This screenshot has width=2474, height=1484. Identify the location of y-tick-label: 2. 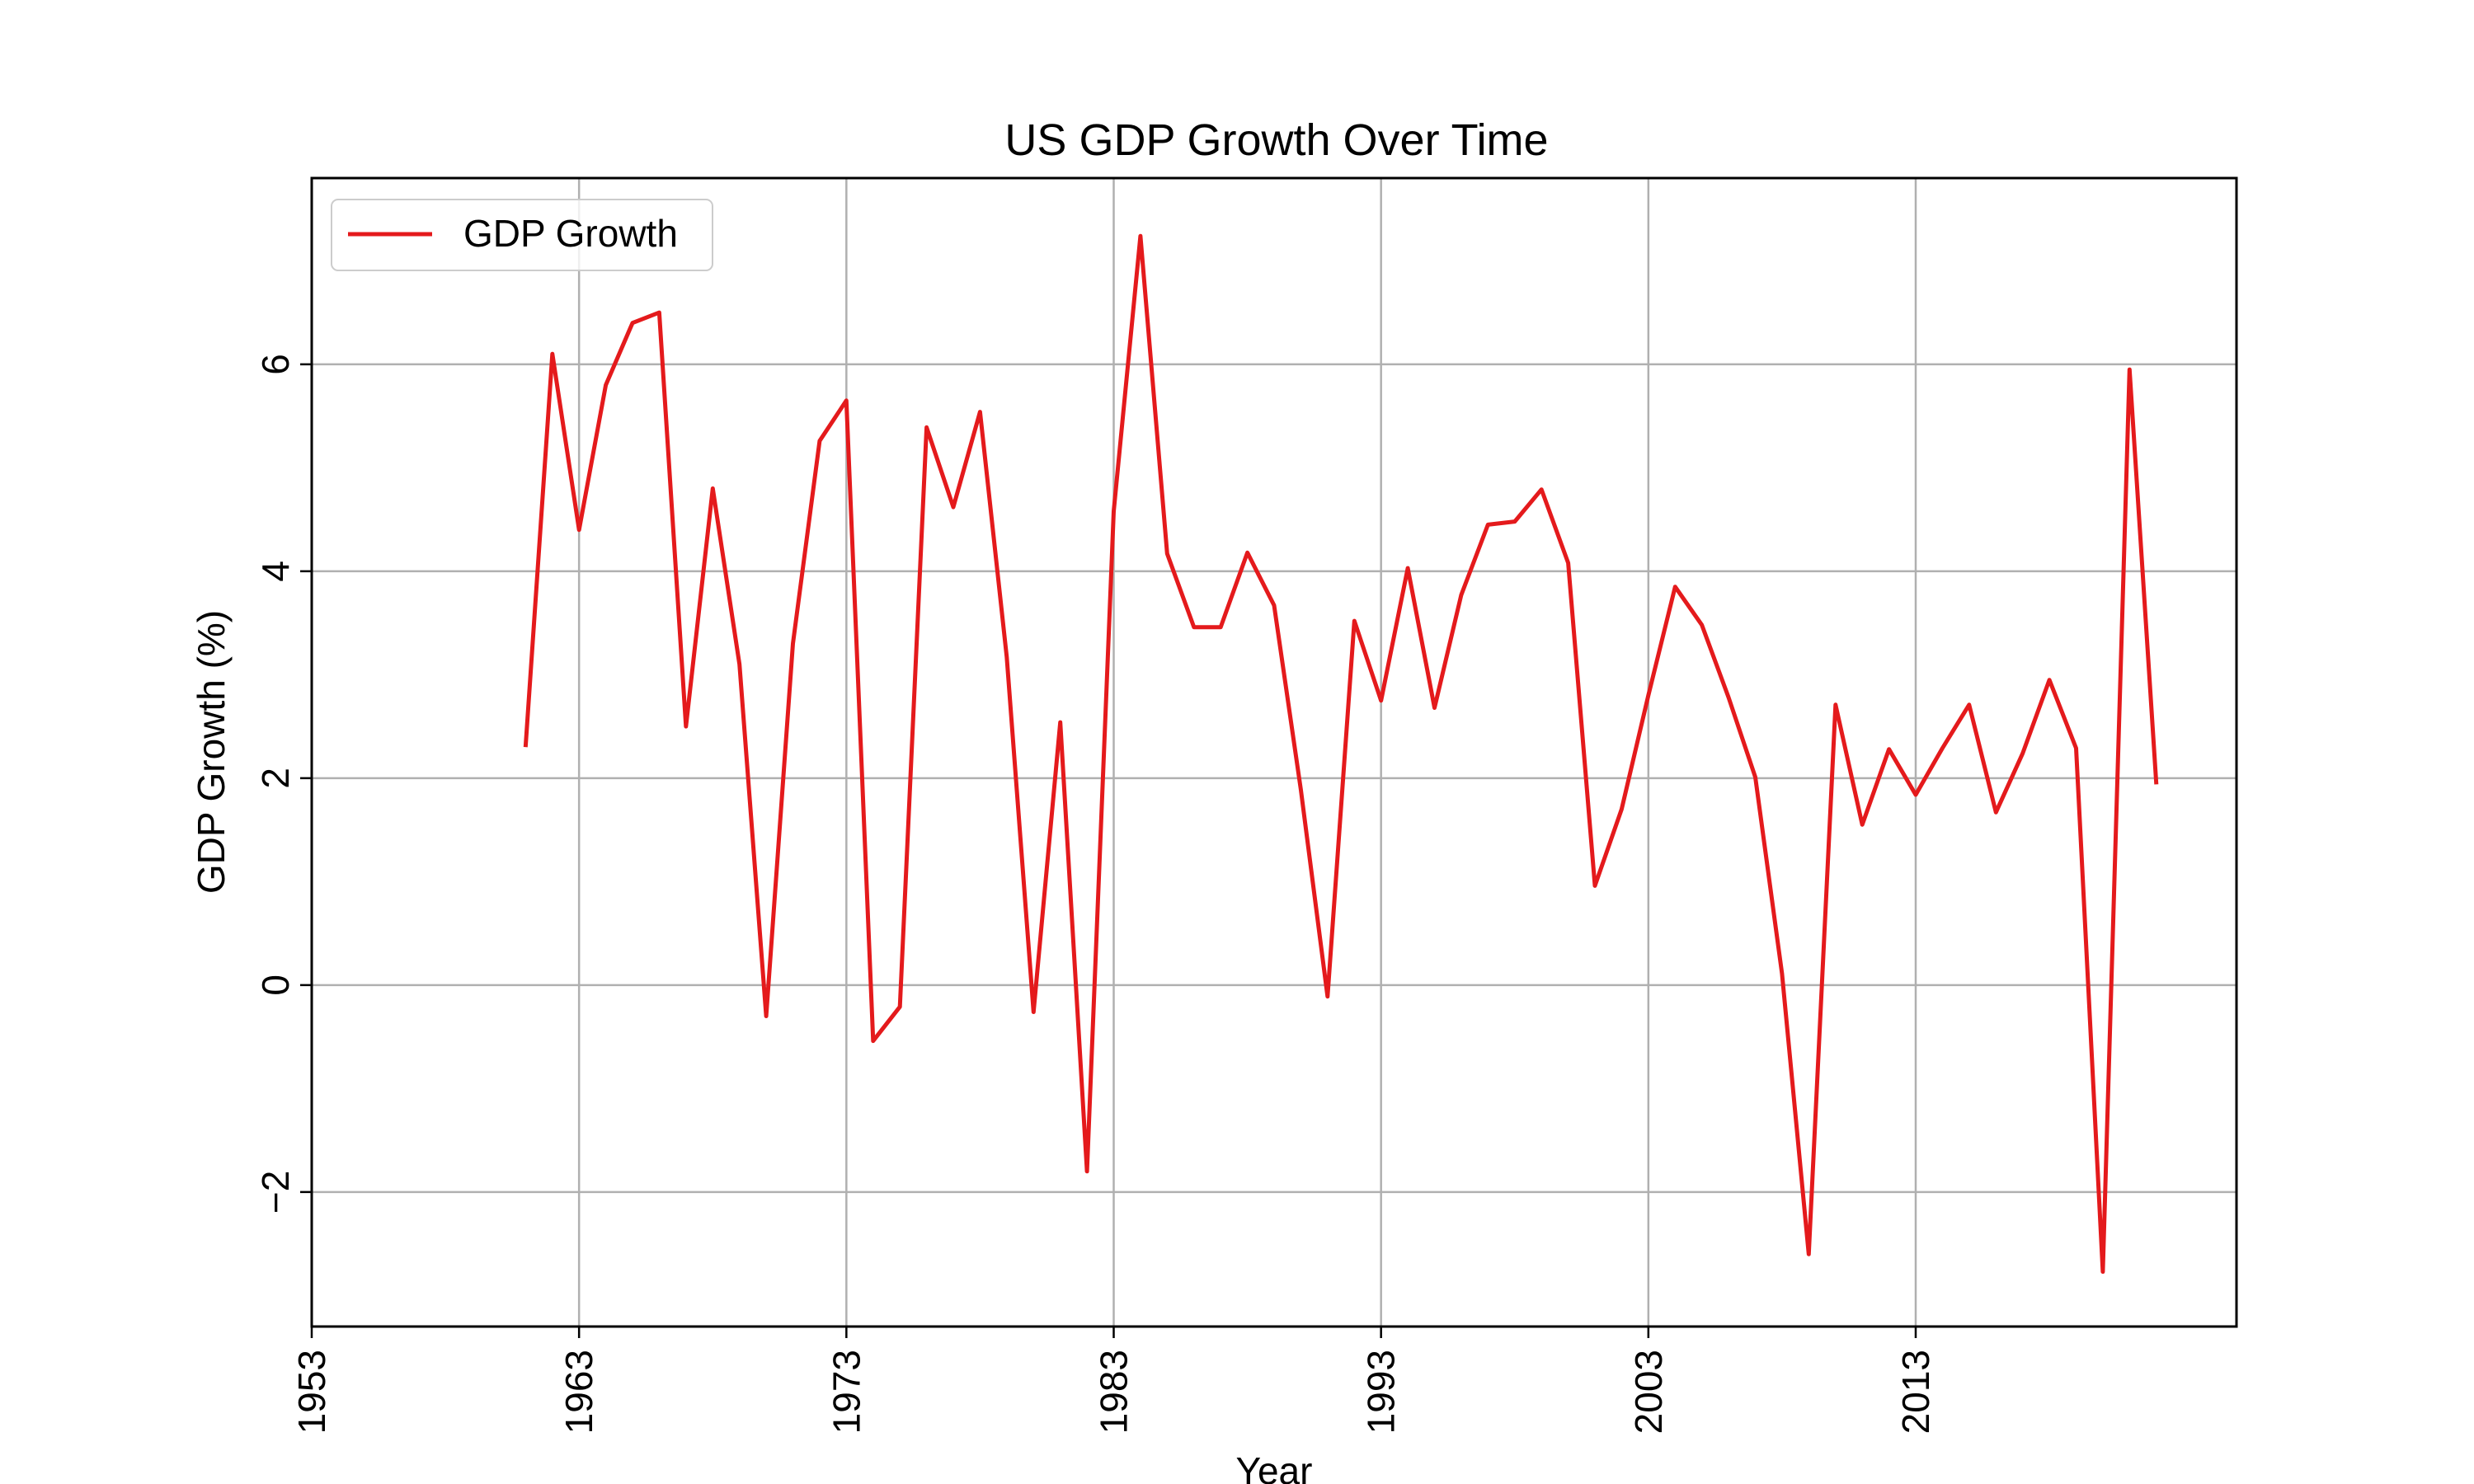
(275, 778).